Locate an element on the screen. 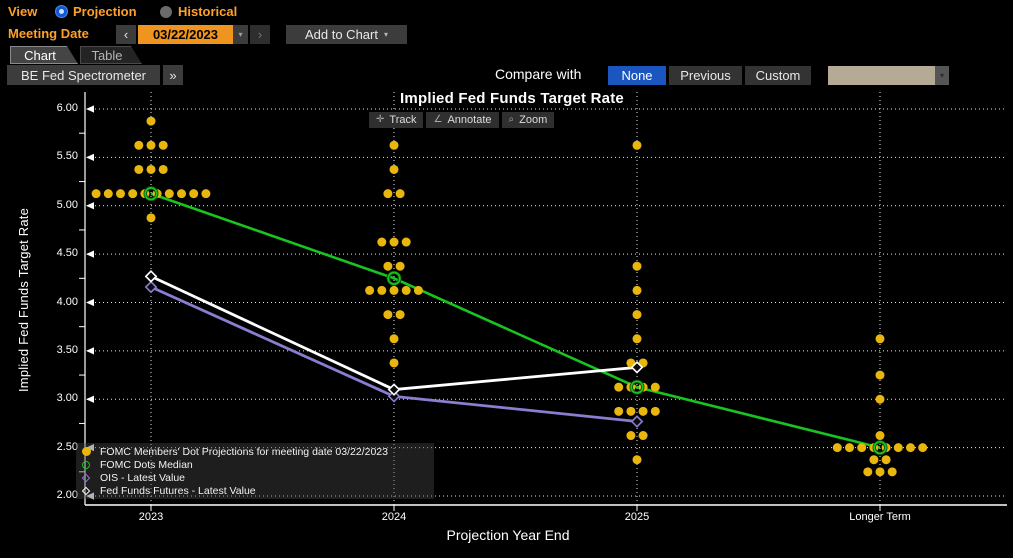 The image size is (1013, 558). chart-tool-buttons: ✛ Track ∠ Annotate ⌕ Zoom is located at coordinates (463, 118).